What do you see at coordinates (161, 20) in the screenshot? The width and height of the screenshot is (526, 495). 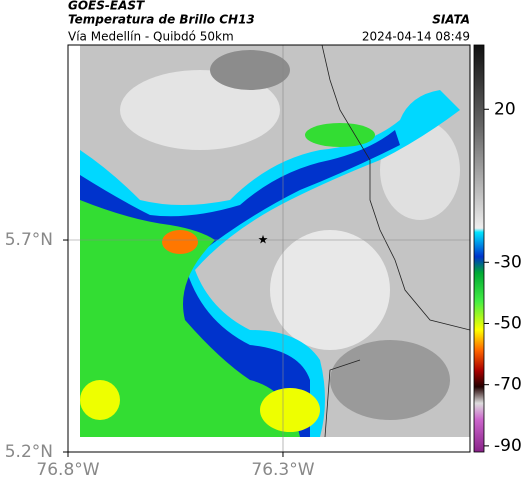 I see `subtitle: Temperatura de Brillo CH13` at bounding box center [161, 20].